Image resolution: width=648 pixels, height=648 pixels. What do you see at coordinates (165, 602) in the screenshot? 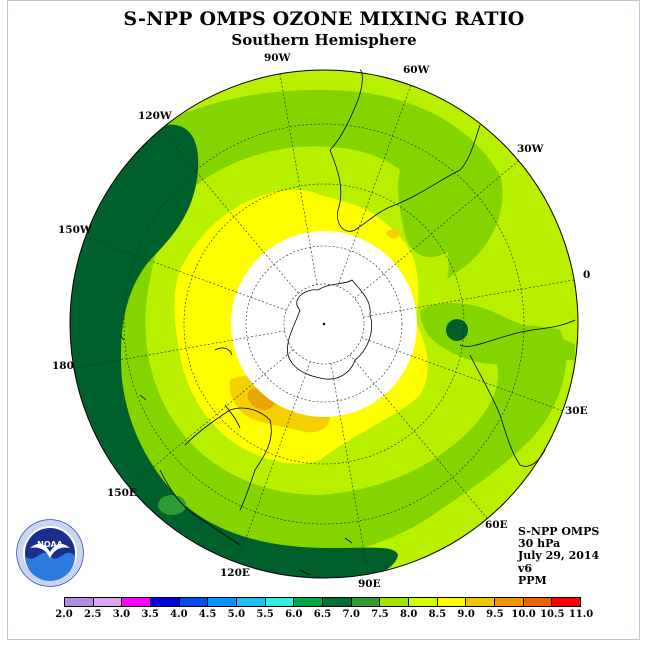
I see `colorbar-swatch-3.5-4.0` at bounding box center [165, 602].